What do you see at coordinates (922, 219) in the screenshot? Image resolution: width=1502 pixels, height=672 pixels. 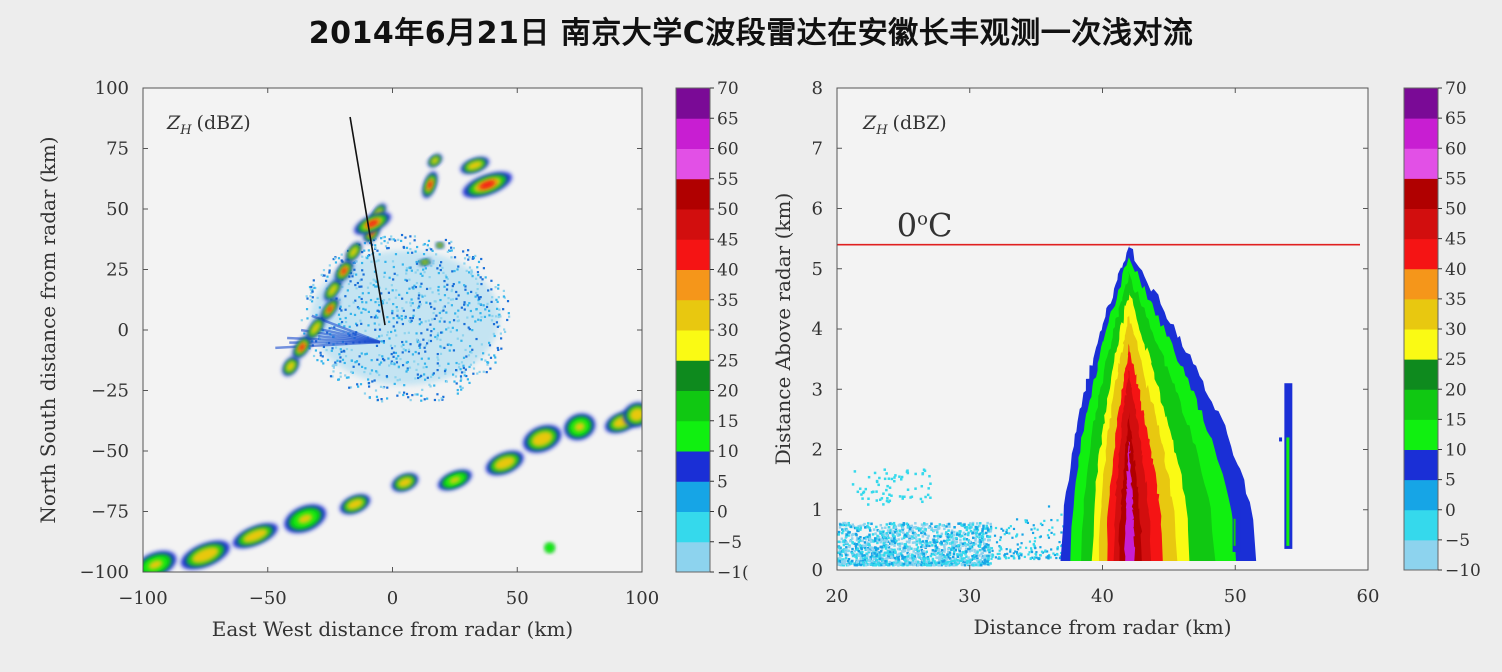 I see `freezing-level-degree: o` at bounding box center [922, 219].